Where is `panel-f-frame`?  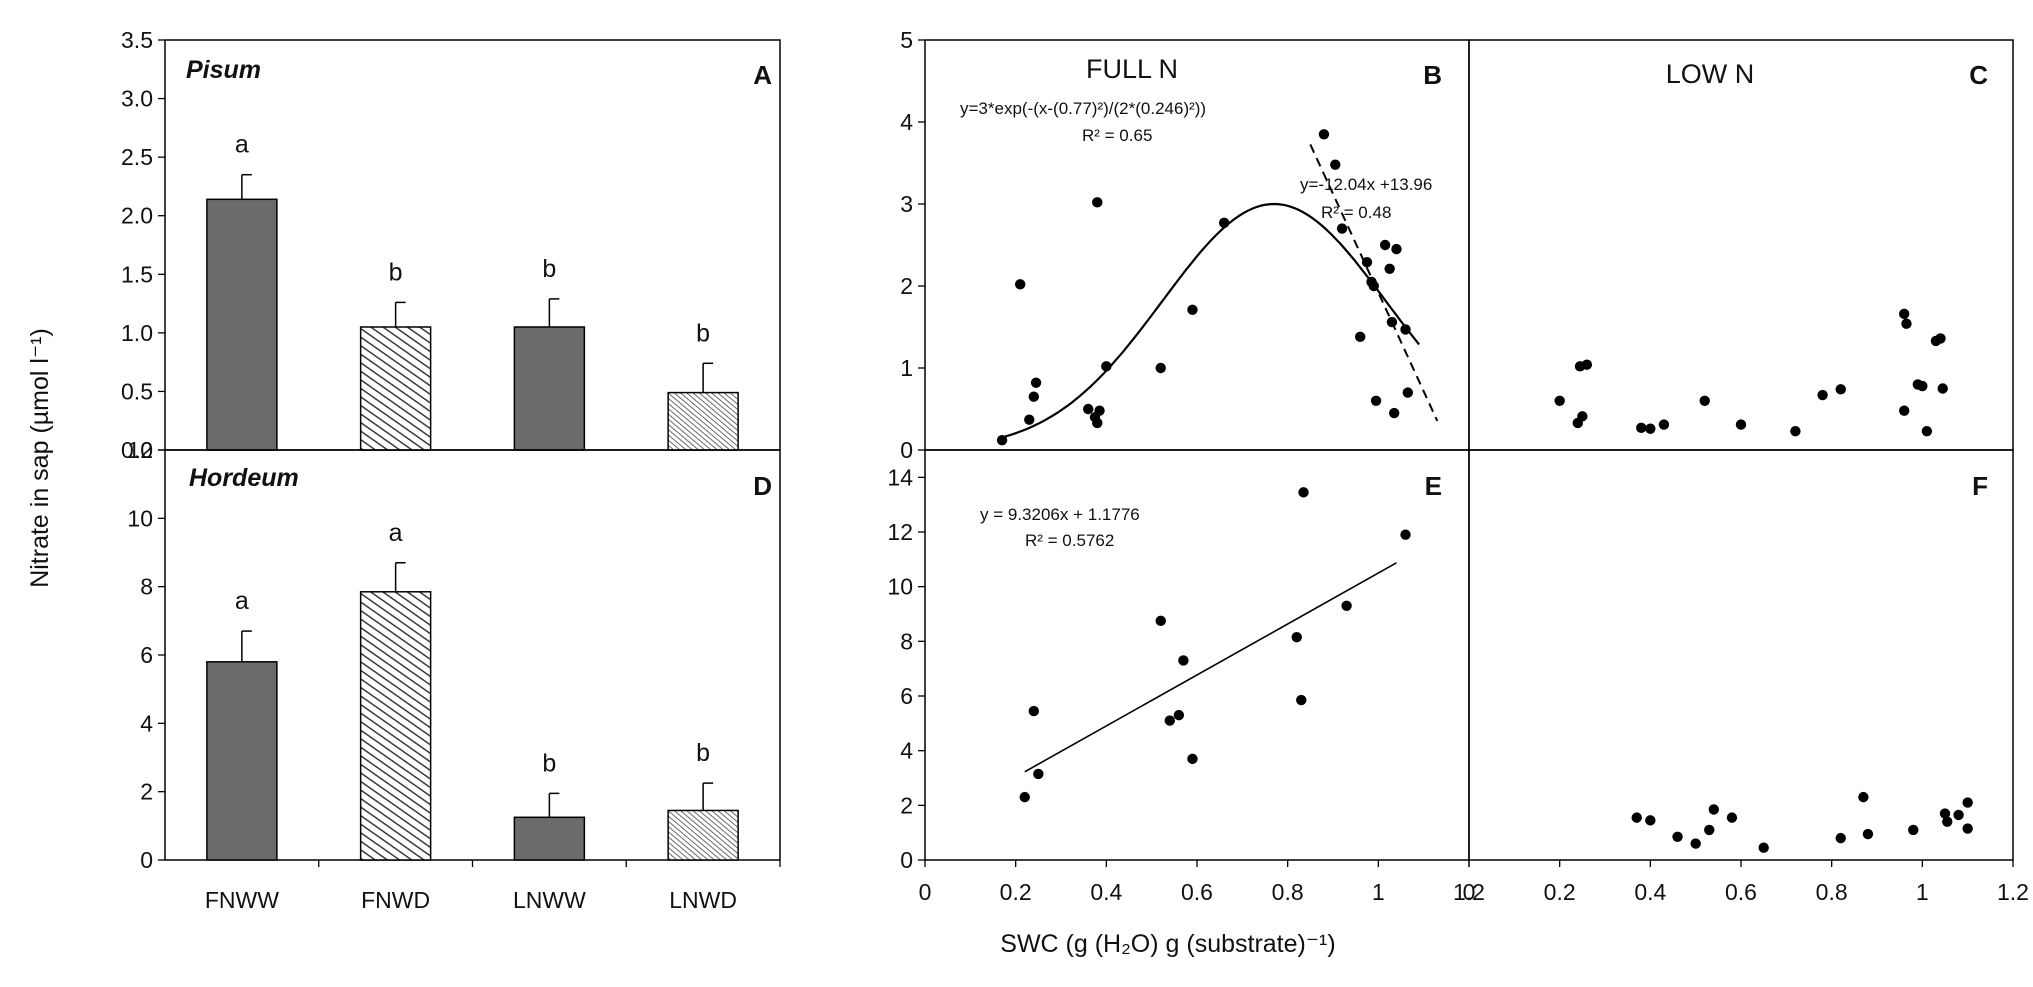
panel-f-frame is located at coordinates (1741, 655).